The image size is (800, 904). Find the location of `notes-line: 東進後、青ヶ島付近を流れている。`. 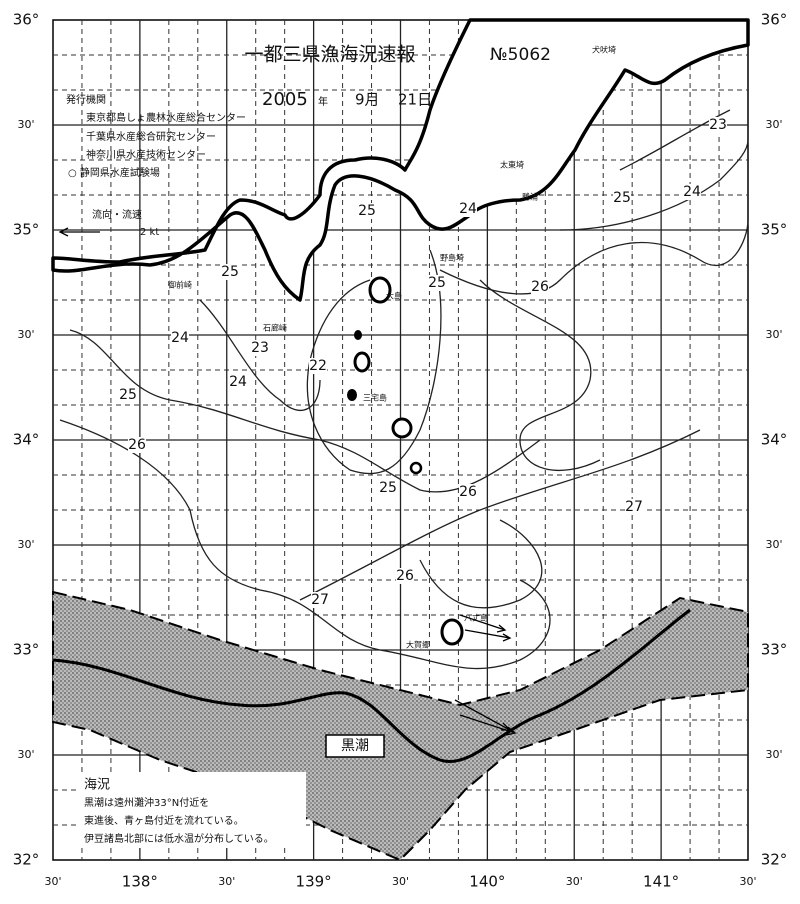

notes-line: 東進後、青ヶ島付近を流れている。 is located at coordinates (164, 820).